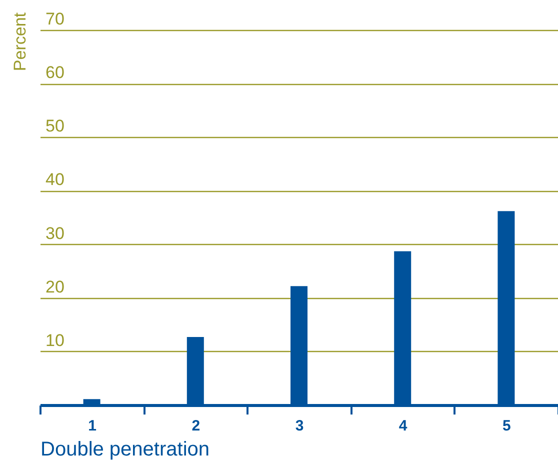 Image resolution: width=558 pixels, height=469 pixels. I want to click on y-tick-label: 20, so click(55, 286).